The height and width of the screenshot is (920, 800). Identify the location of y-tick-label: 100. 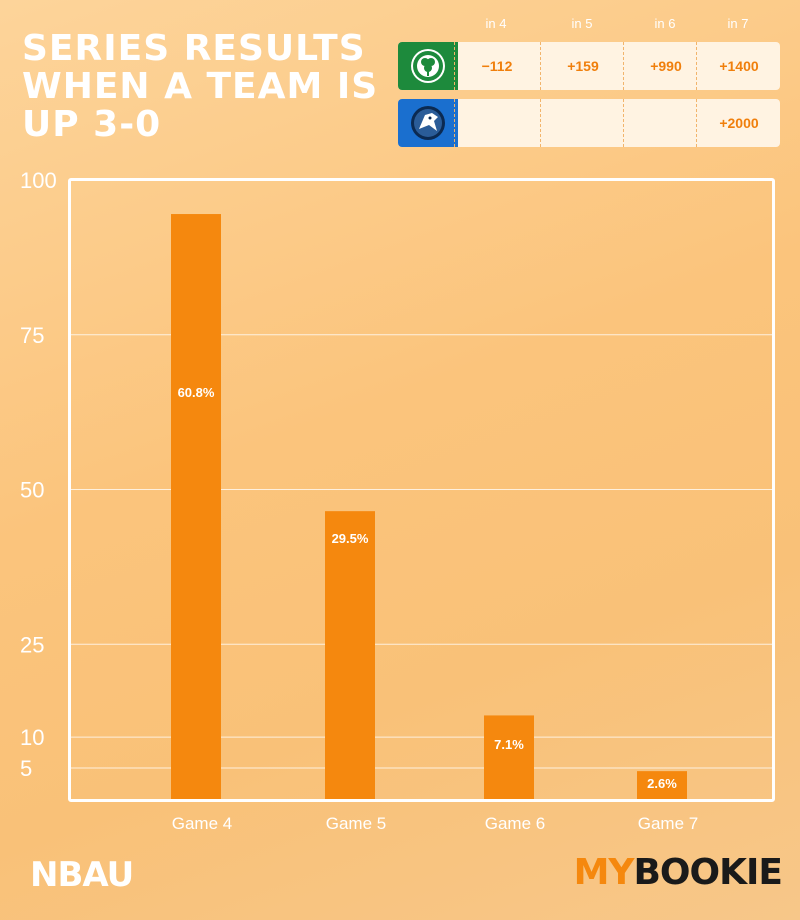
(38, 180).